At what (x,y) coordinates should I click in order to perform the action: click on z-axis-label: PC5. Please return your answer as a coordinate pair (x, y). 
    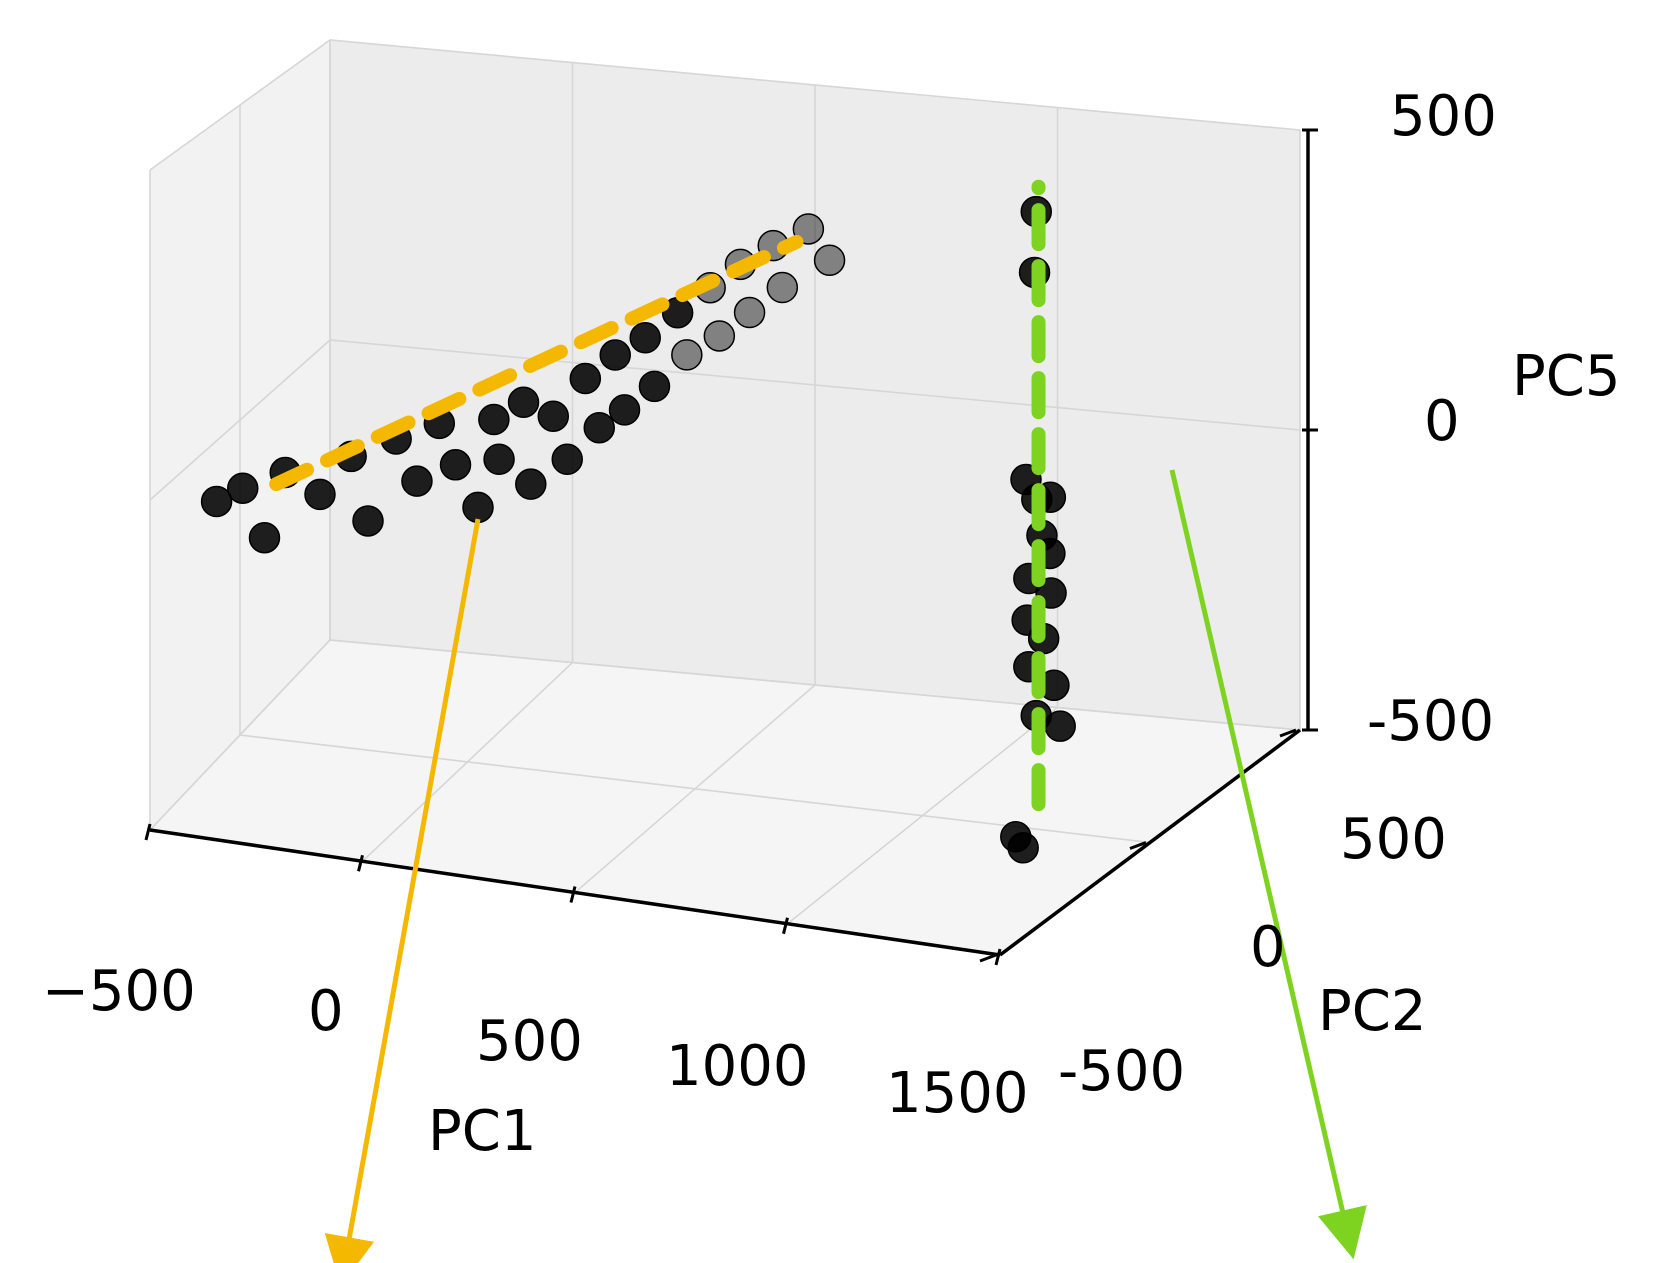
    Looking at the image, I should click on (1566, 376).